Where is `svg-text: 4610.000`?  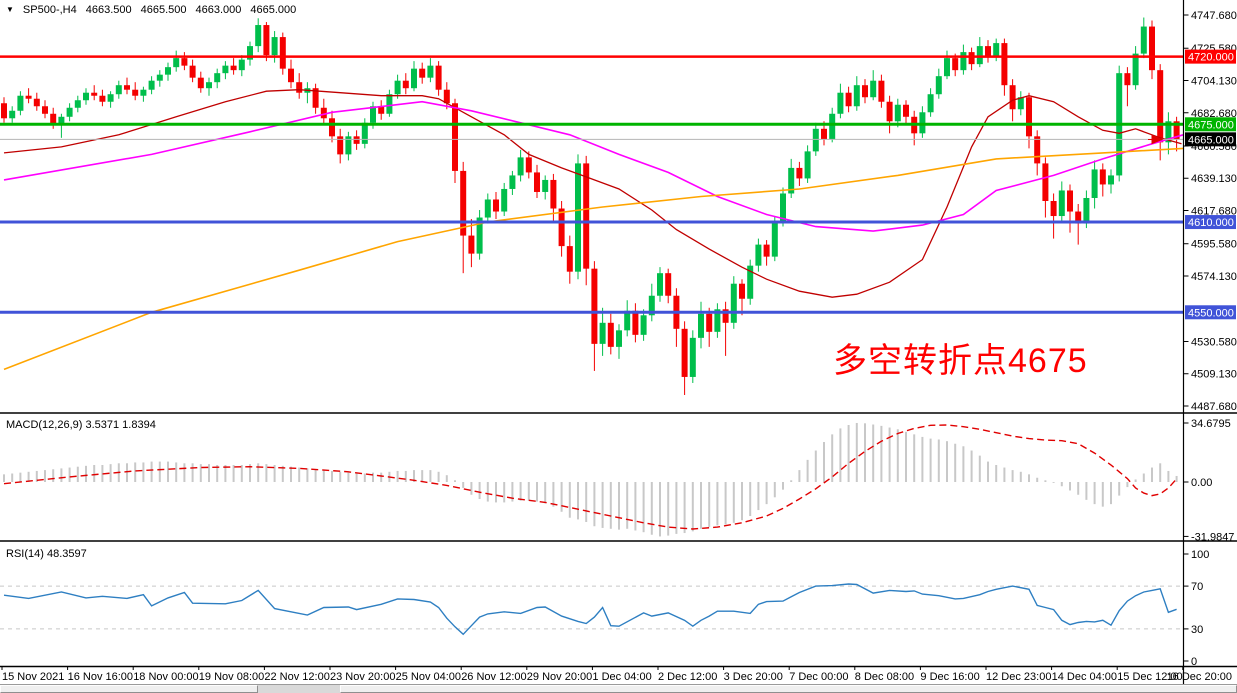
svg-text: 4610.000 is located at coordinates (1211, 223).